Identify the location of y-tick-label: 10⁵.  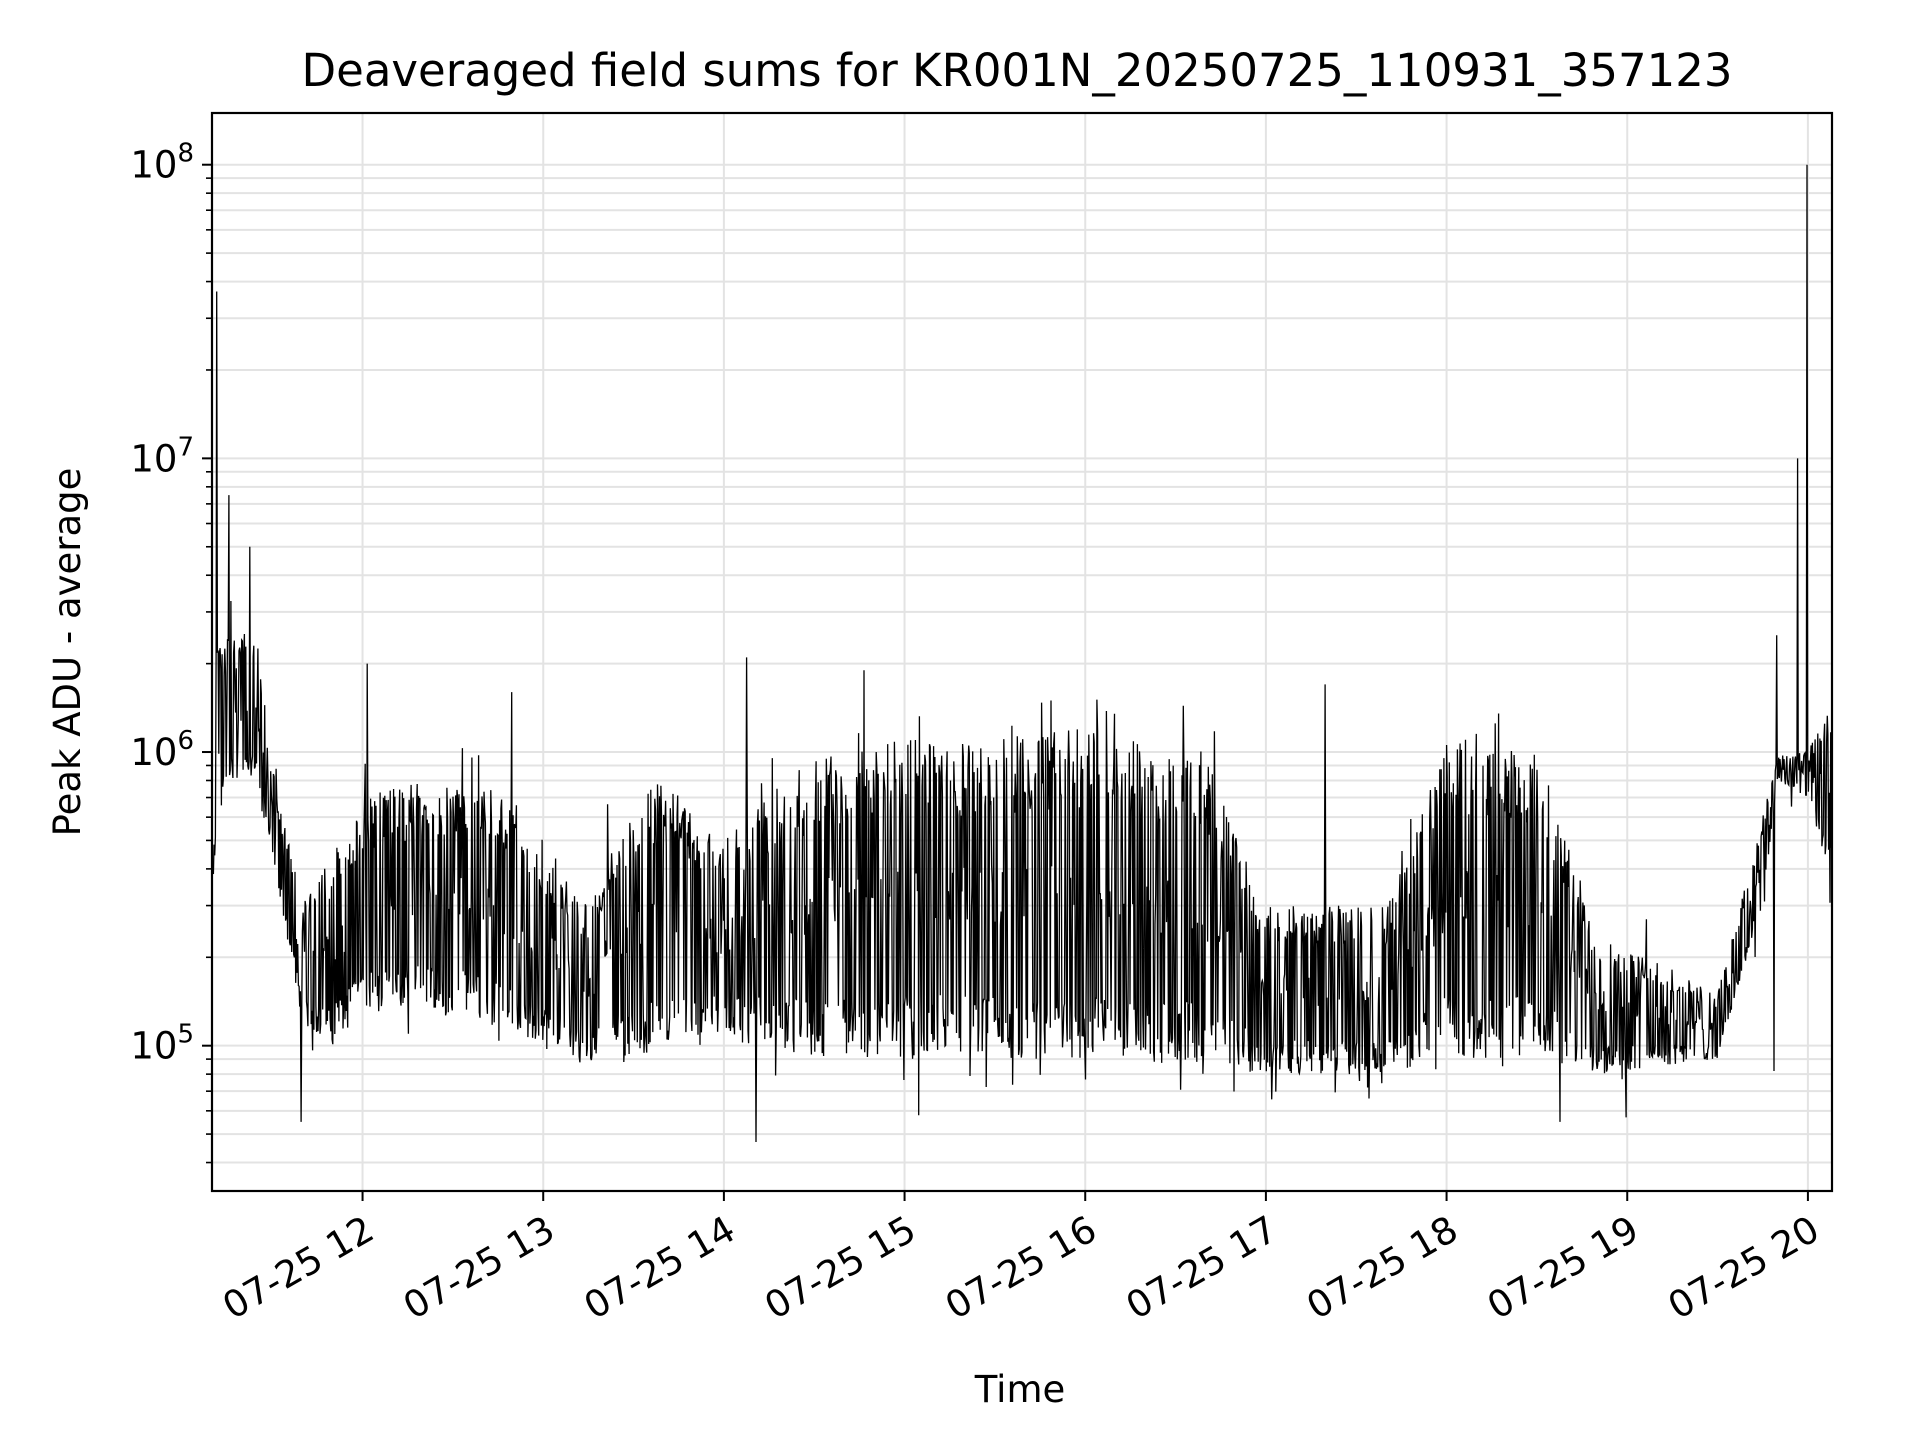
(162, 1044).